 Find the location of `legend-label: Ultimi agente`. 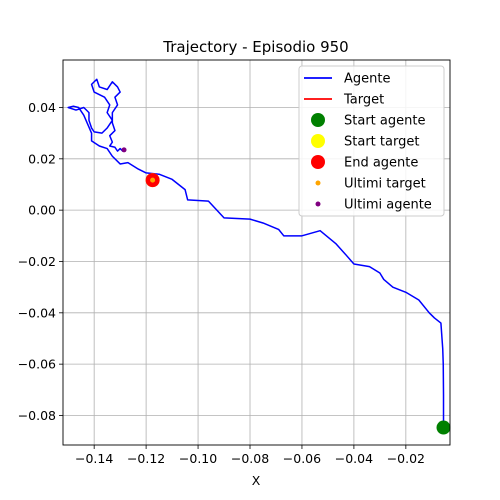

legend-label: Ultimi agente is located at coordinates (388, 205).